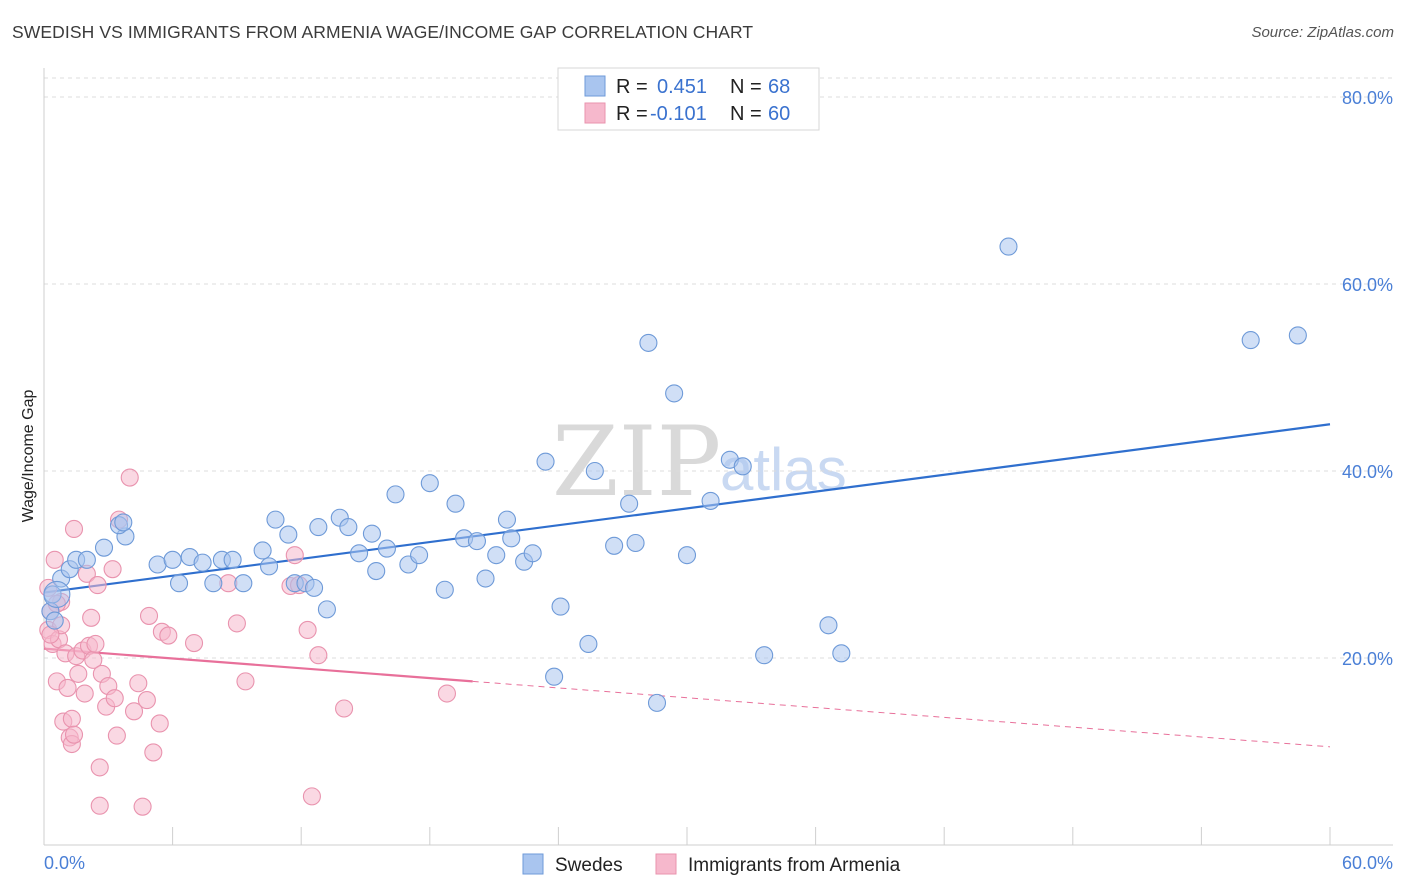 Image resolution: width=1406 pixels, height=892 pixels. What do you see at coordinates (746, 87) in the screenshot?
I see `legend-swedes-n-label: N =` at bounding box center [746, 87].